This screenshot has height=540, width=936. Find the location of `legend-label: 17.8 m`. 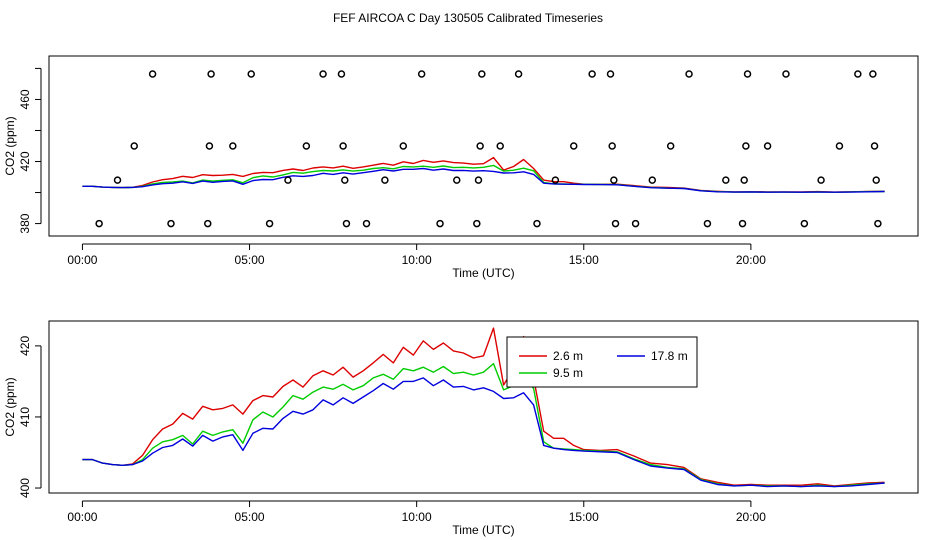

legend-label: 17.8 m is located at coordinates (669, 356).